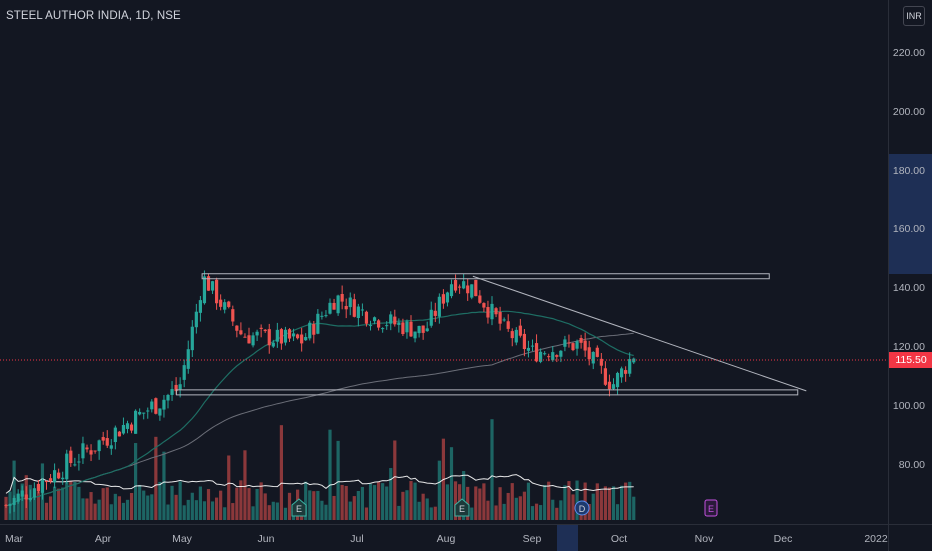 Image resolution: width=932 pixels, height=551 pixels. Describe the element at coordinates (582, 508) in the screenshot. I see `dividend-marker` at that location.